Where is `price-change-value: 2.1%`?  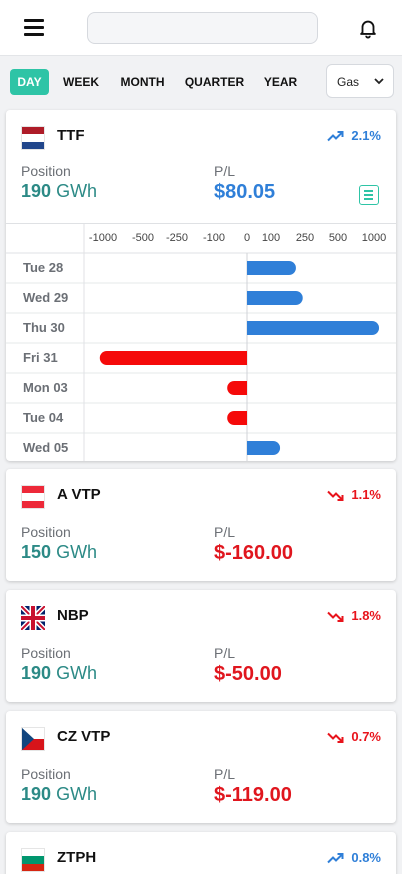 price-change-value: 2.1% is located at coordinates (366, 135).